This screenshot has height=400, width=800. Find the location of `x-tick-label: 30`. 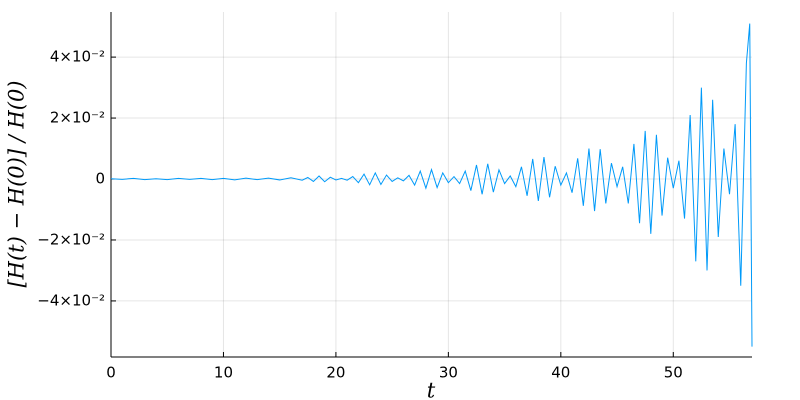

x-tick-label: 30 is located at coordinates (448, 373).